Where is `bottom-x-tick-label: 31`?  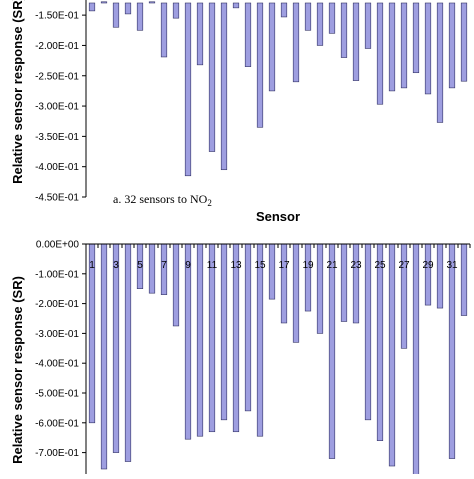
bottom-x-tick-label: 31 is located at coordinates (452, 265).